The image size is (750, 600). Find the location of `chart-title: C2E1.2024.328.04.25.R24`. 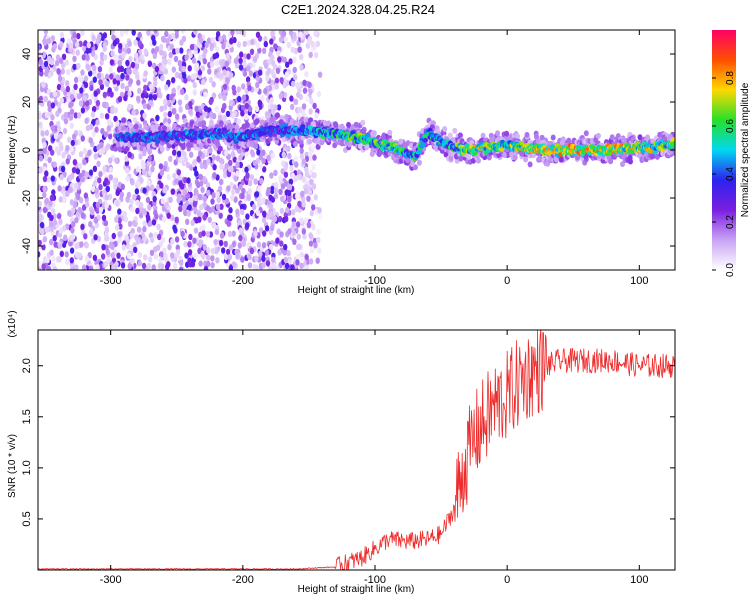

chart-title: C2E1.2024.328.04.25.R24 is located at coordinates (358, 9).